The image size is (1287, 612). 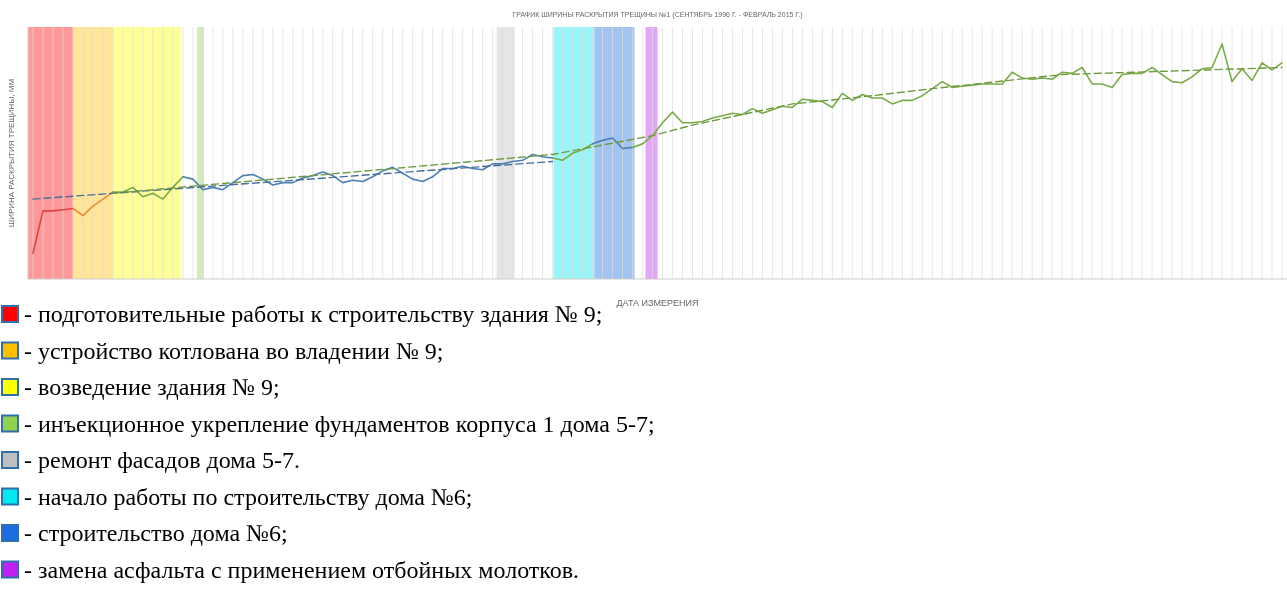 What do you see at coordinates (302, 569) in the screenshot?
I see `text: - замена асфальта с применением отбойных молотков.` at bounding box center [302, 569].